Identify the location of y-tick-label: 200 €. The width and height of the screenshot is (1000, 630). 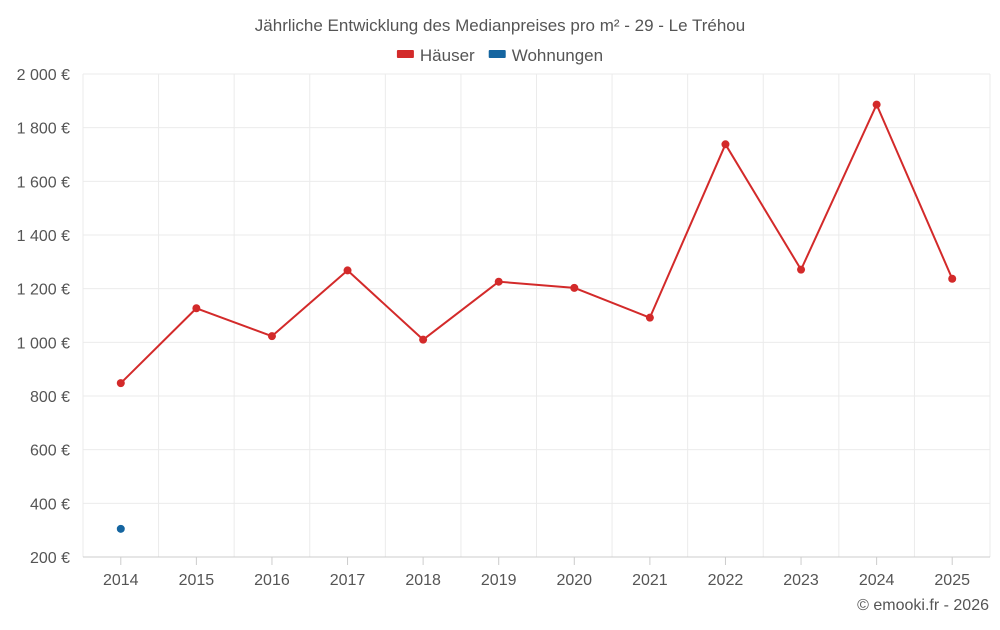
(50, 558).